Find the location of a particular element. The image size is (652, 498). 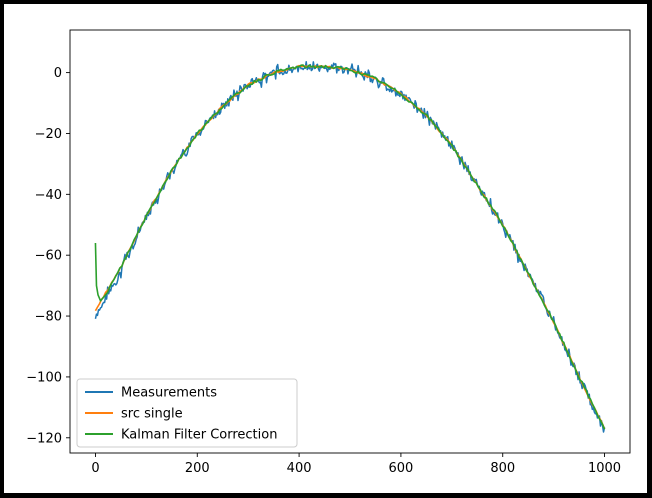

y-tick-label: −80 is located at coordinates (48, 317).